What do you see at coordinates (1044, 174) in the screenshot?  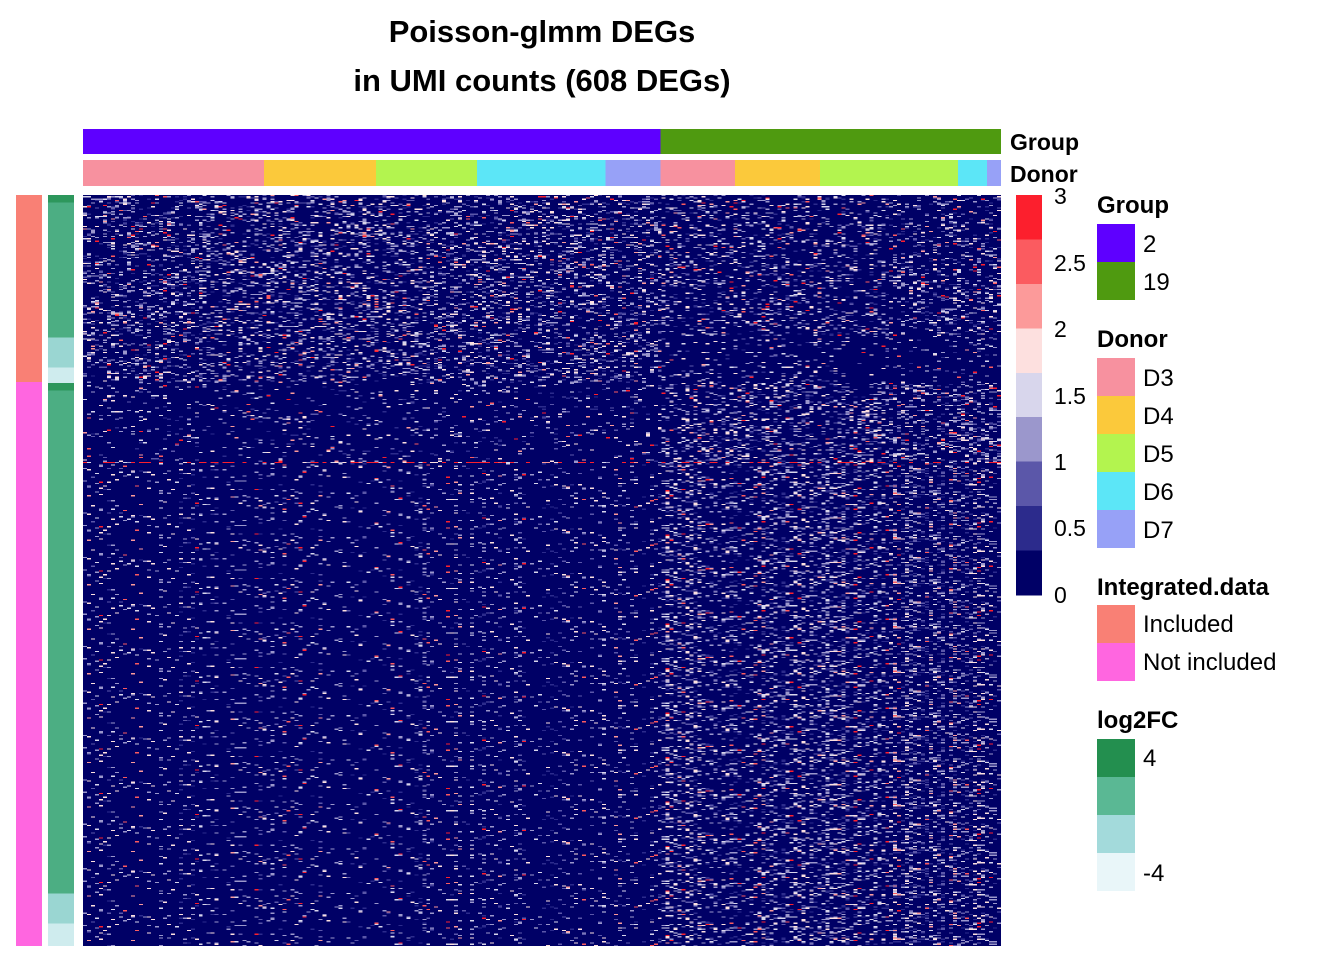 I see `donor-track-label: Donor` at bounding box center [1044, 174].